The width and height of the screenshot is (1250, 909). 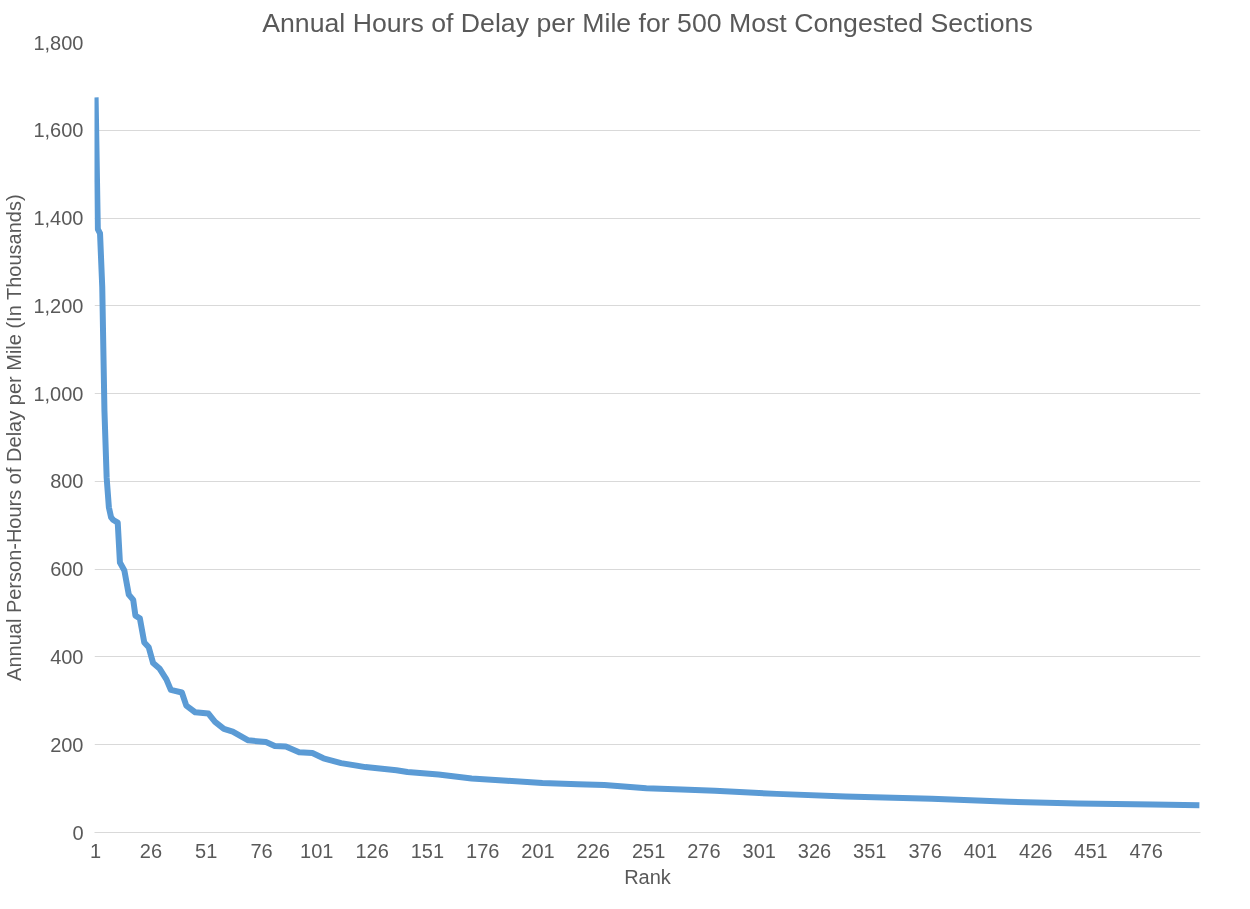 What do you see at coordinates (67, 481) in the screenshot?
I see `y-tick-label: 800` at bounding box center [67, 481].